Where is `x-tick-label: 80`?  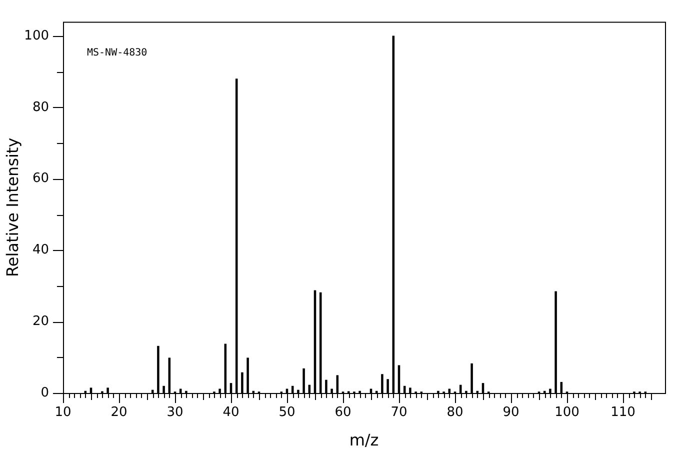
x-tick-label: 80 is located at coordinates (455, 412).